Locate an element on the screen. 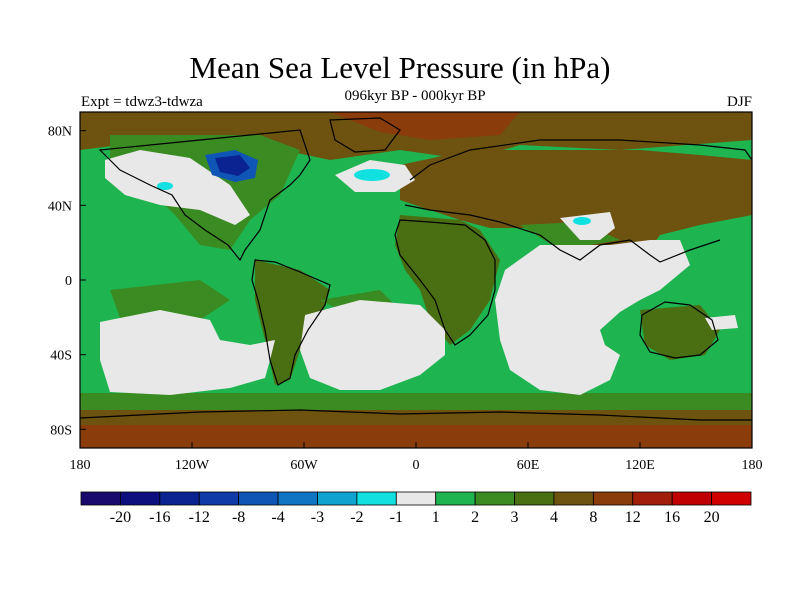 Image resolution: width=800 pixels, height=600 pixels. colorbar-label: 16 is located at coordinates (672, 517).